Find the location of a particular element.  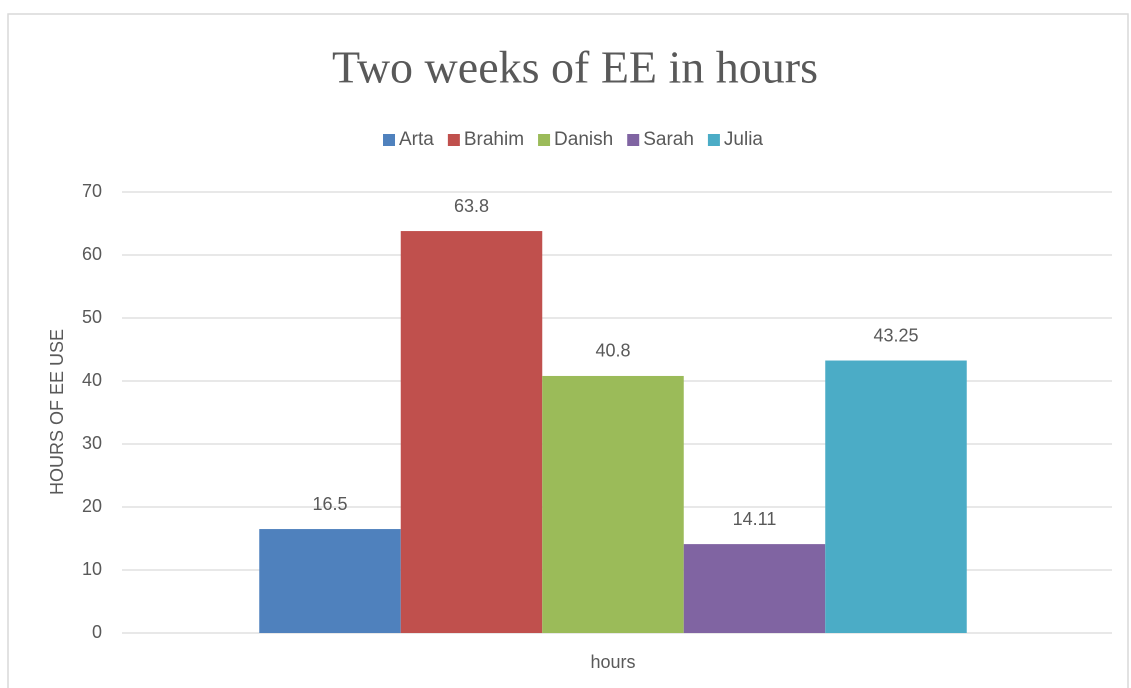

data-label: 14.11 is located at coordinates (755, 519).